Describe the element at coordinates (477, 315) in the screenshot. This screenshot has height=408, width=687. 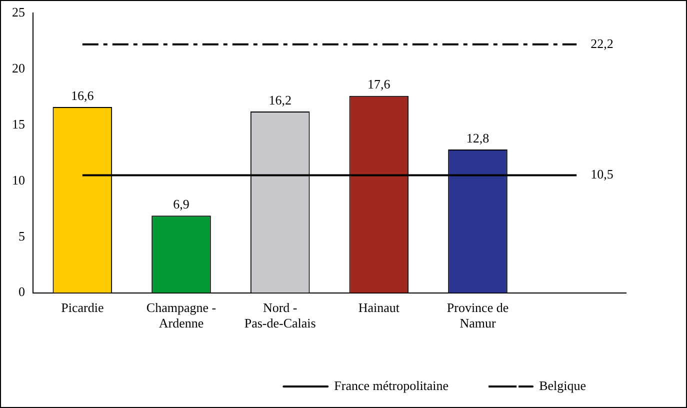
I see `x-tick-label: Province de Namur` at that location.